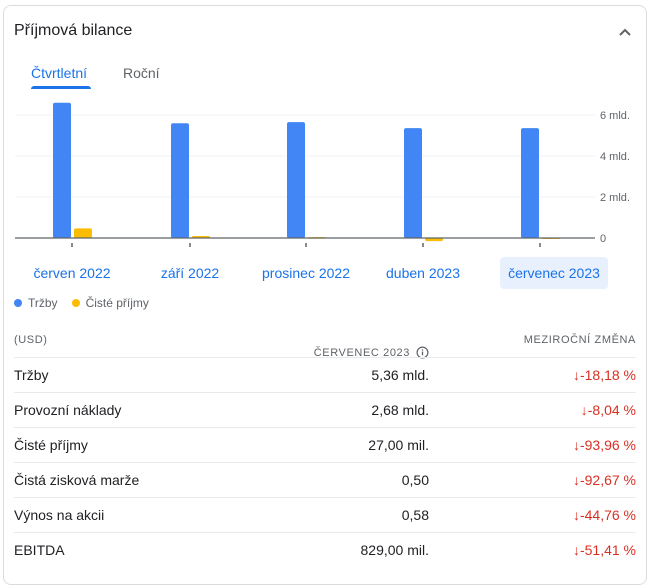 Image resolution: width=650 pixels, height=585 pixels. What do you see at coordinates (117, 303) in the screenshot?
I see `legend-label: Čisté příjmy` at bounding box center [117, 303].